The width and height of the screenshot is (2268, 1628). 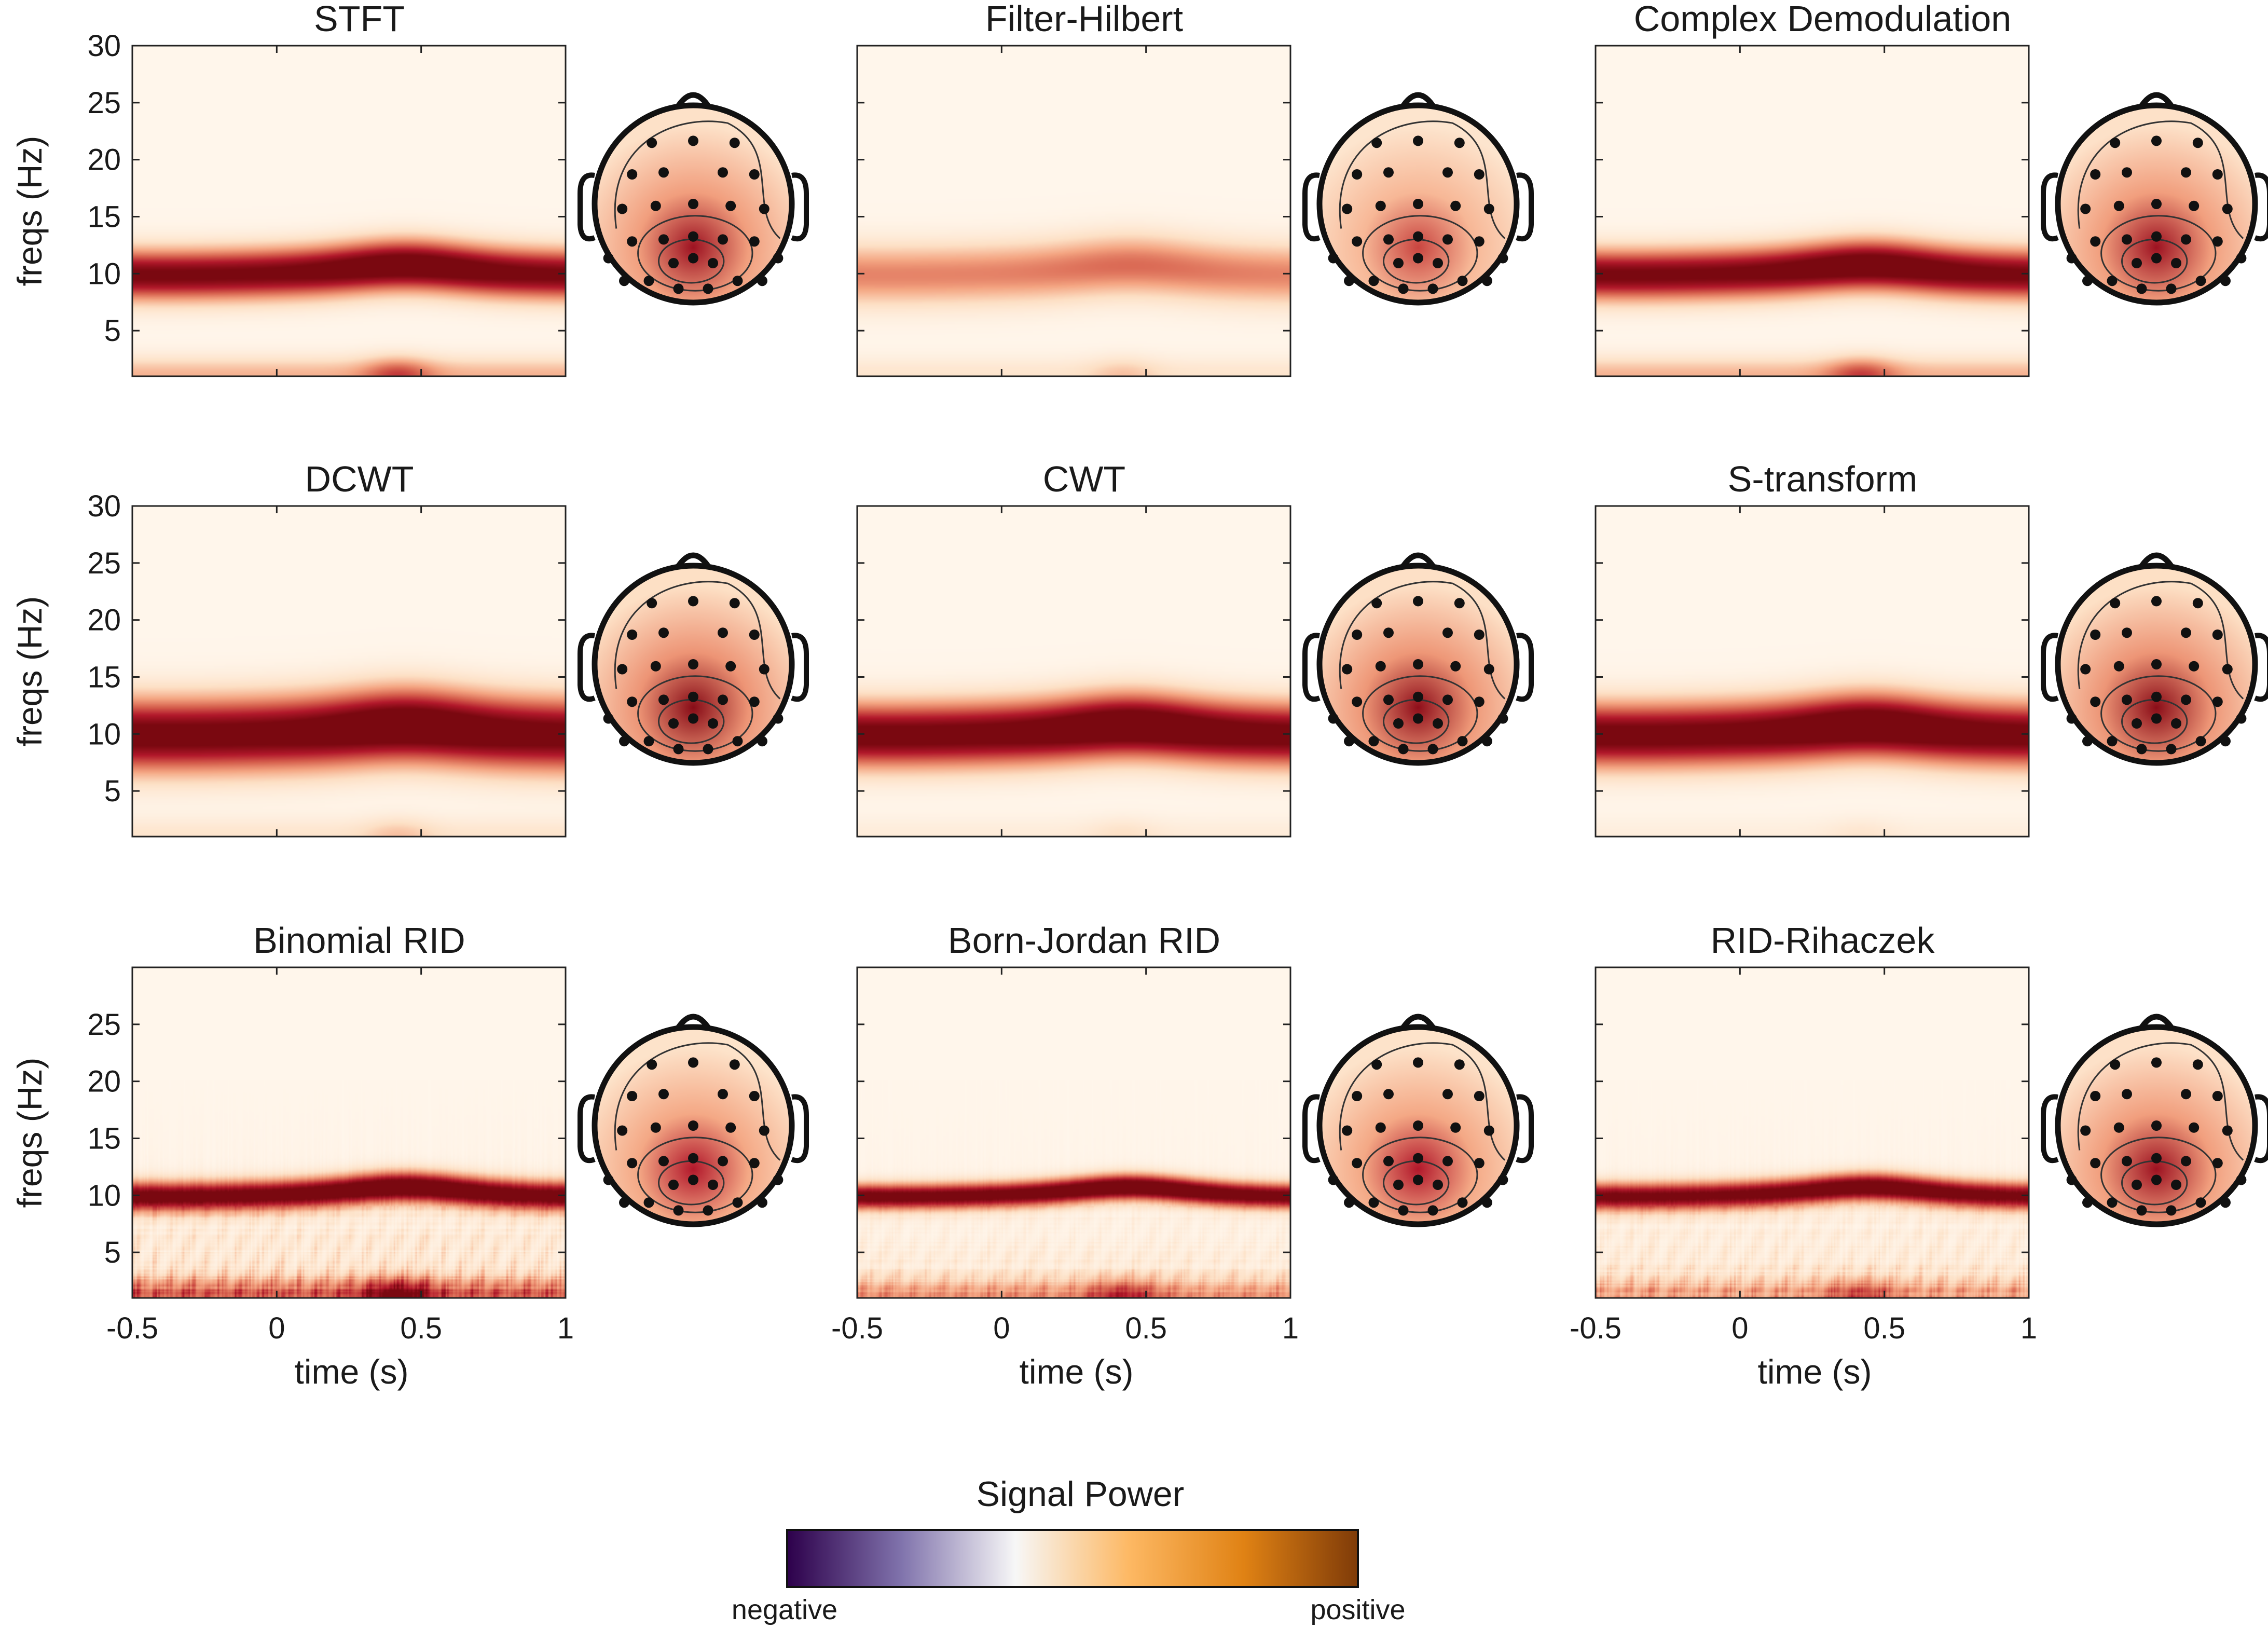 I want to click on panel-6: S-transform, so click(x=1931, y=648).